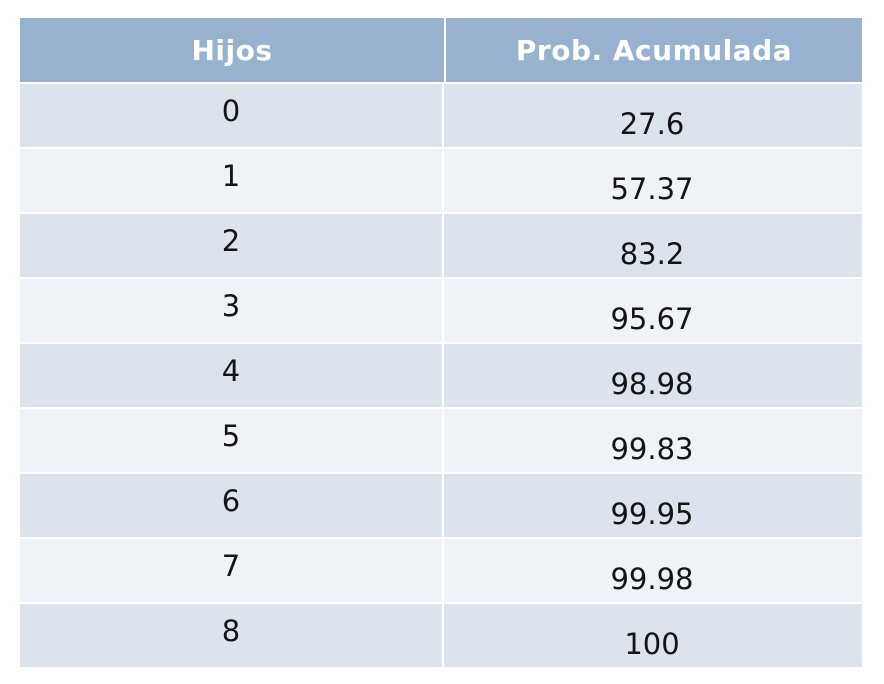  What do you see at coordinates (652, 189) in the screenshot?
I see `prob-cell: 57.37` at bounding box center [652, 189].